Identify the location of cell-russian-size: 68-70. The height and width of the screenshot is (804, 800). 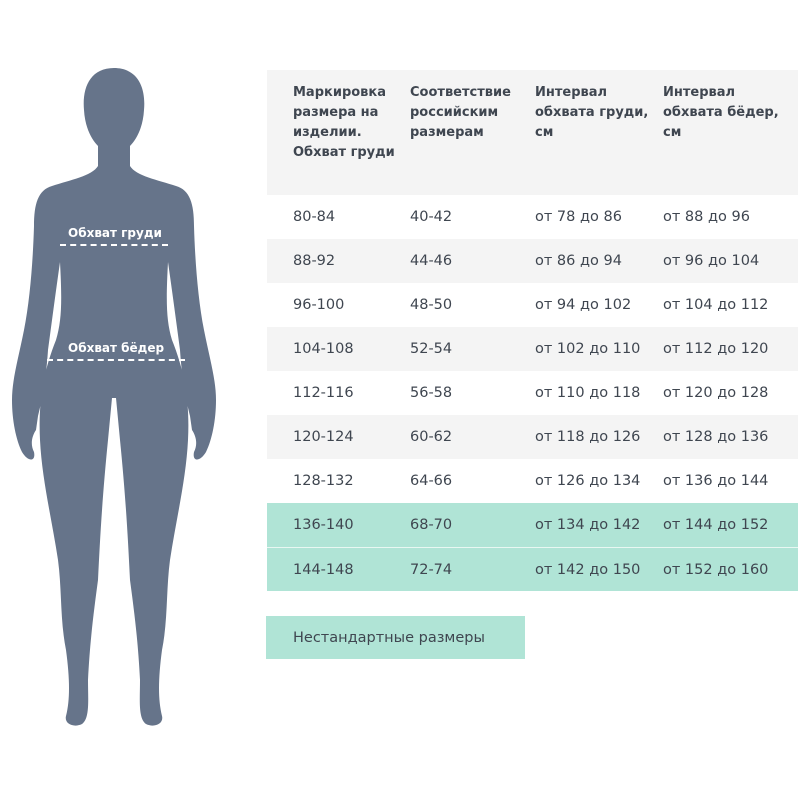
(431, 525).